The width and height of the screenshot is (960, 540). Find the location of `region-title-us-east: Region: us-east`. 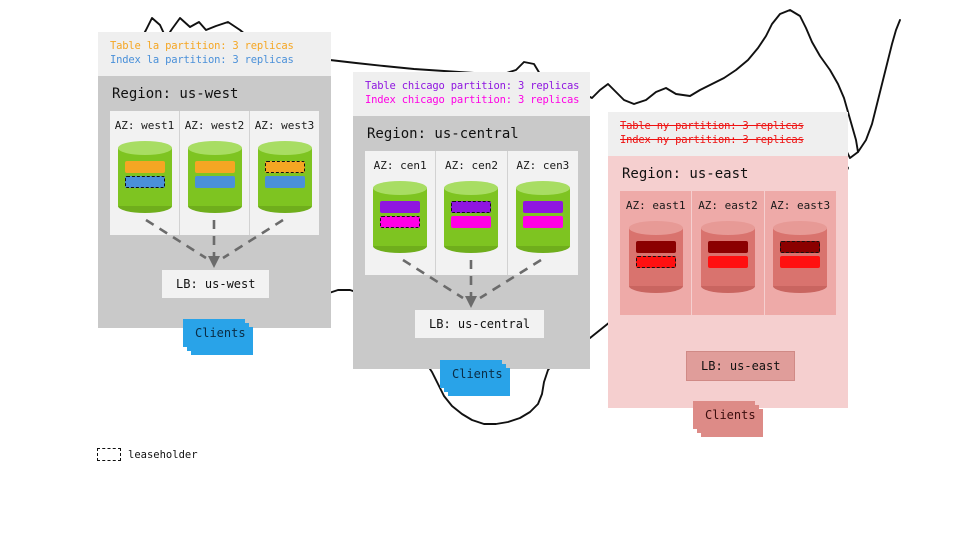

region-title-us-east: Region: us-east is located at coordinates (685, 173).